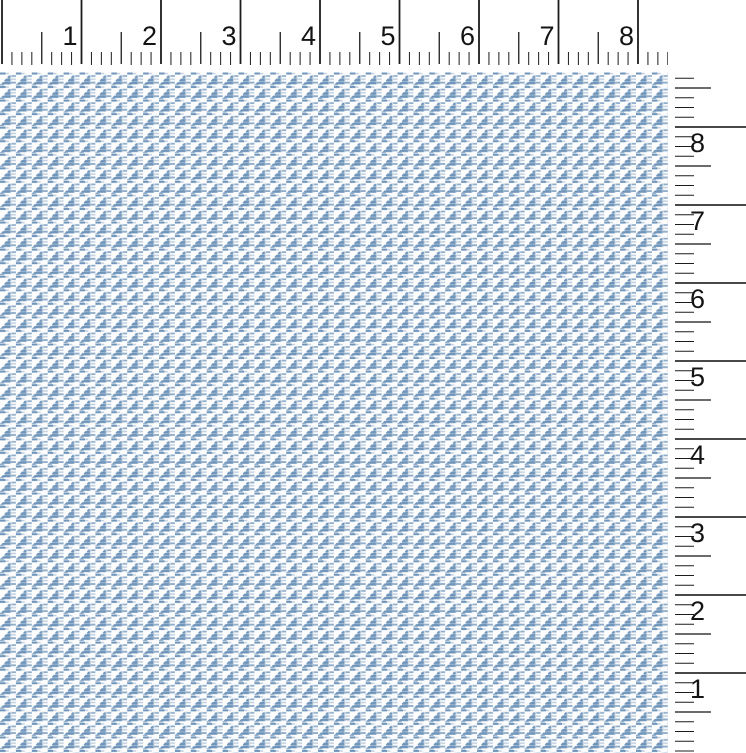  I want to click on top-ruler-number-1: 1, so click(70, 36).